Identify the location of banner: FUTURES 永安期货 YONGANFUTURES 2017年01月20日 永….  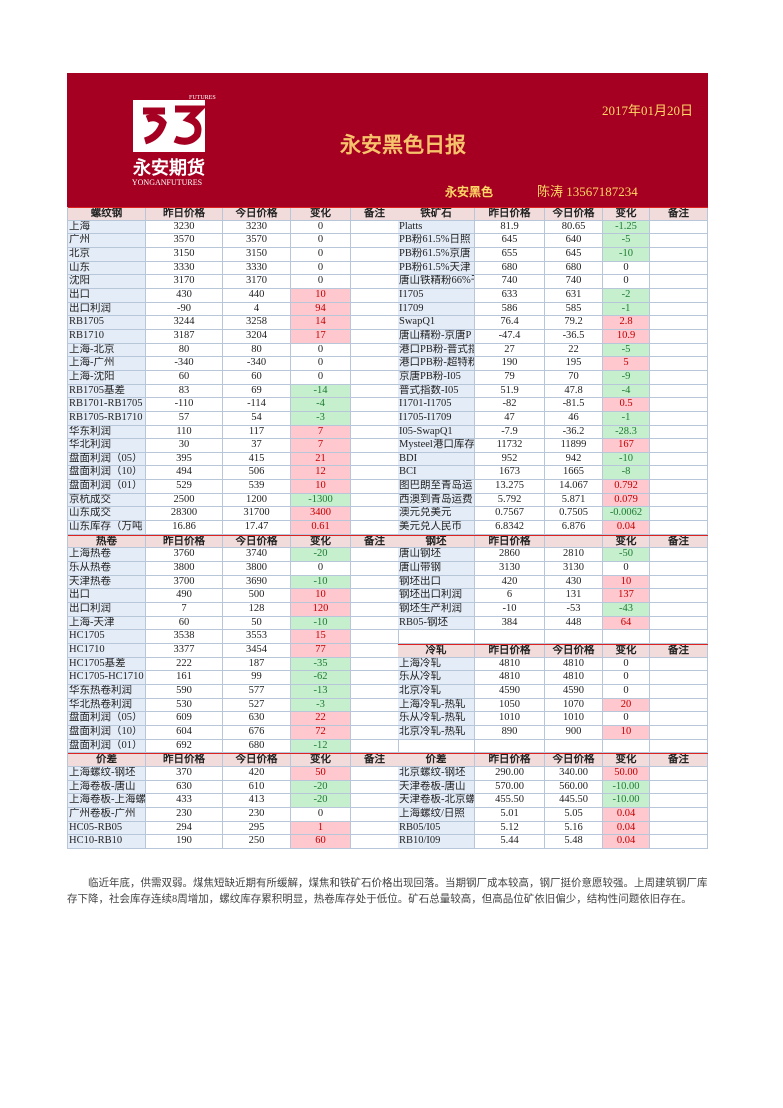
(387, 140).